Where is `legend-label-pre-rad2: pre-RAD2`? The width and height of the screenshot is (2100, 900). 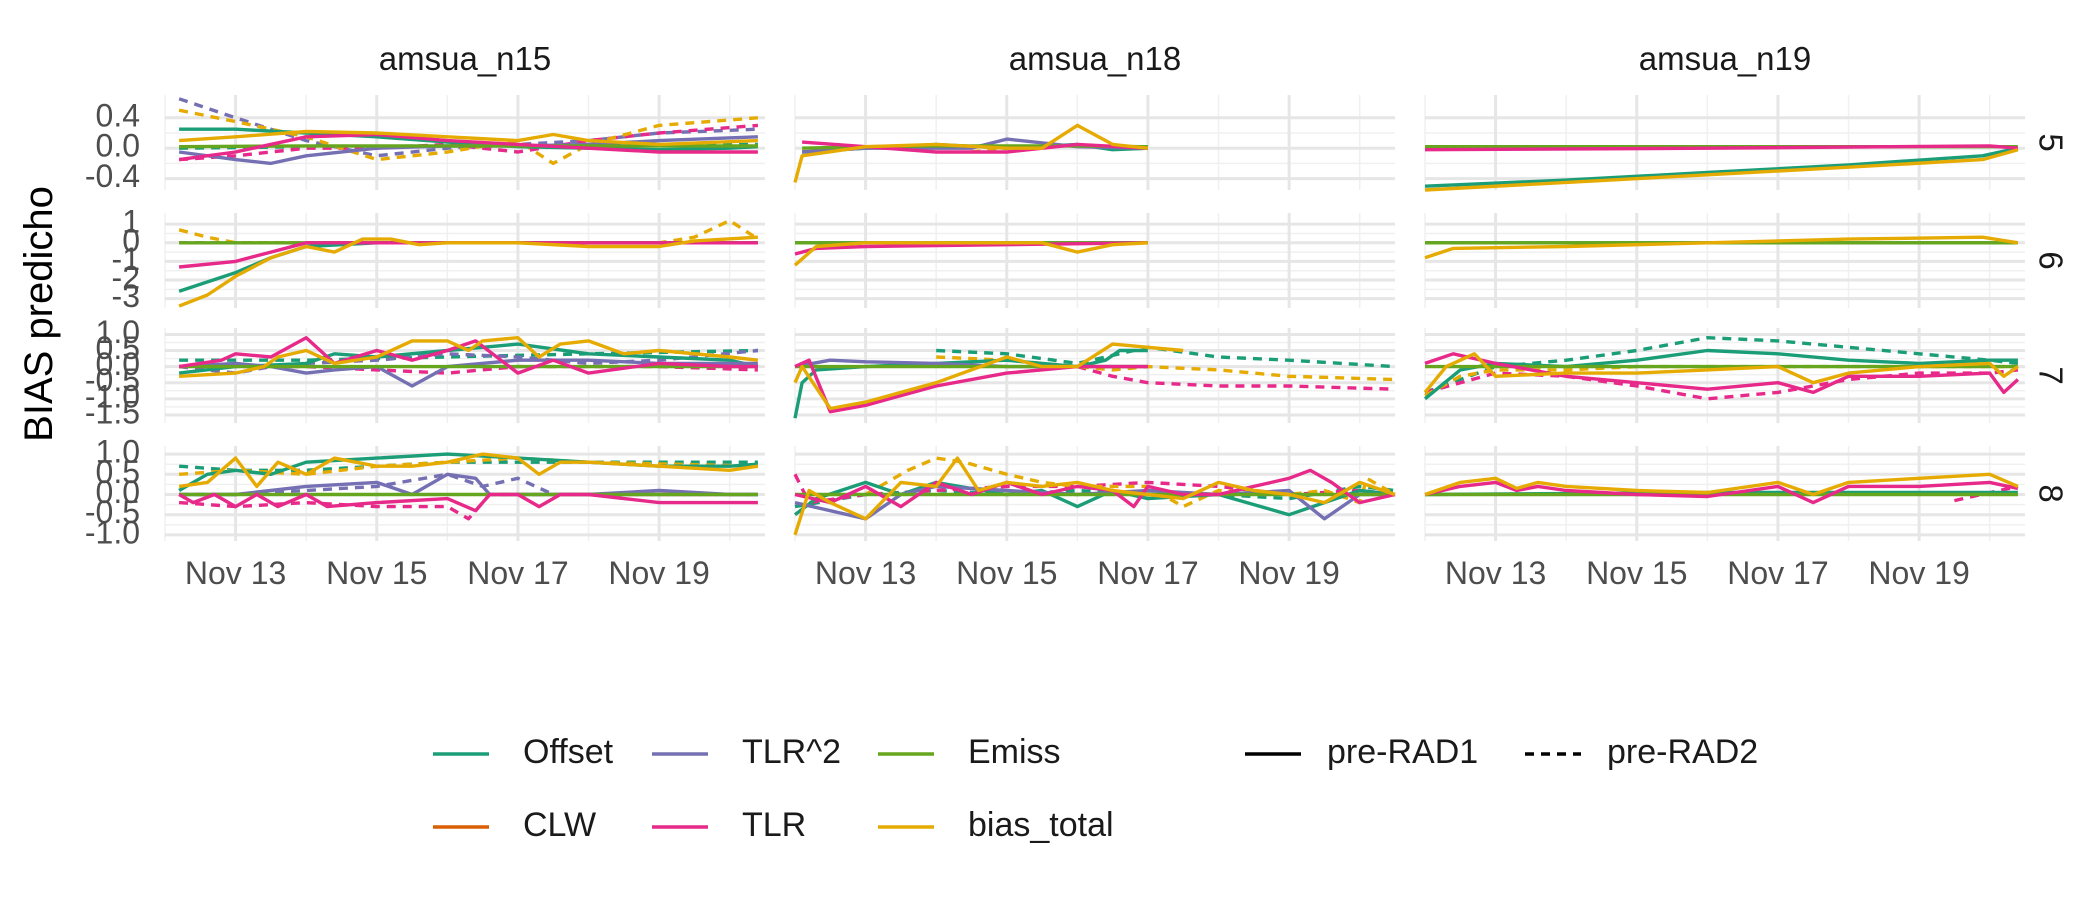 legend-label-pre-rad2: pre-RAD2 is located at coordinates (1682, 752).